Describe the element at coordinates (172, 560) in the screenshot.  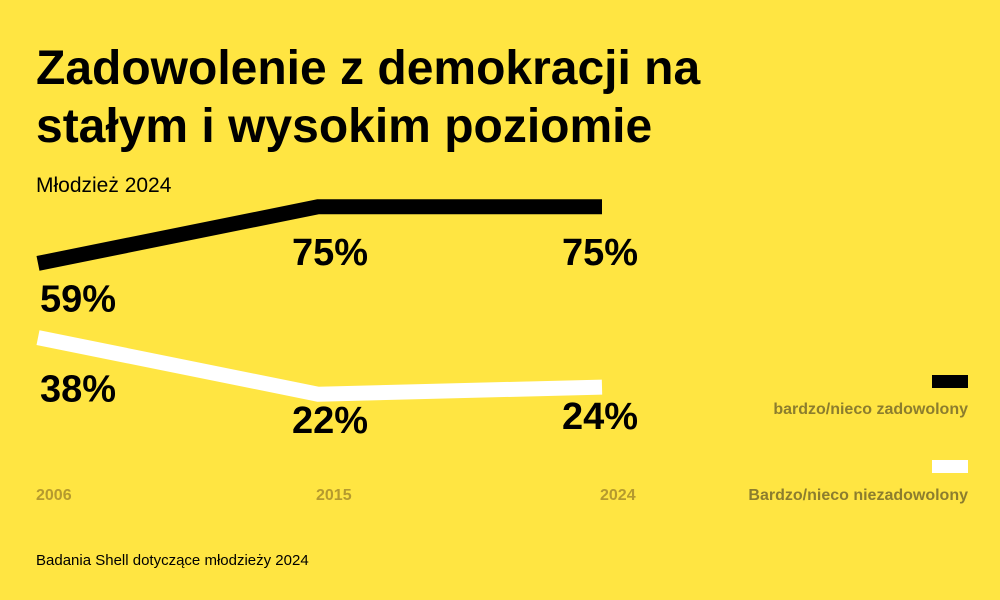
I see `source-note: Badania Shell dotyczące młodzieży 2024` at that location.